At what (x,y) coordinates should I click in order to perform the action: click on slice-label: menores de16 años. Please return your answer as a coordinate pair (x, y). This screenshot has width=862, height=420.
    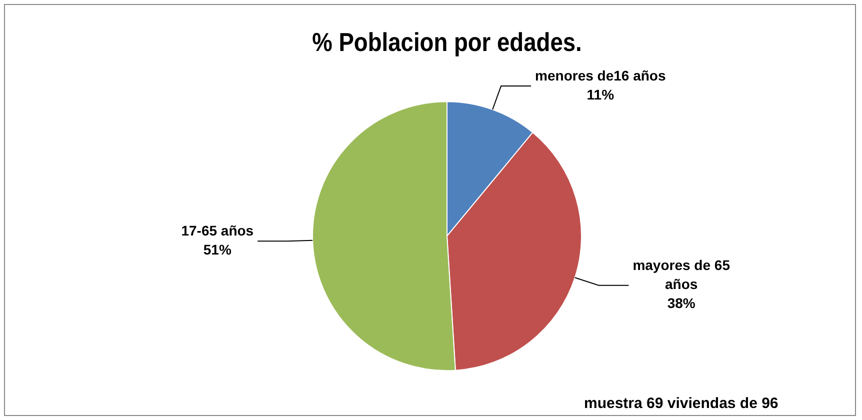
    Looking at the image, I should click on (600, 75).